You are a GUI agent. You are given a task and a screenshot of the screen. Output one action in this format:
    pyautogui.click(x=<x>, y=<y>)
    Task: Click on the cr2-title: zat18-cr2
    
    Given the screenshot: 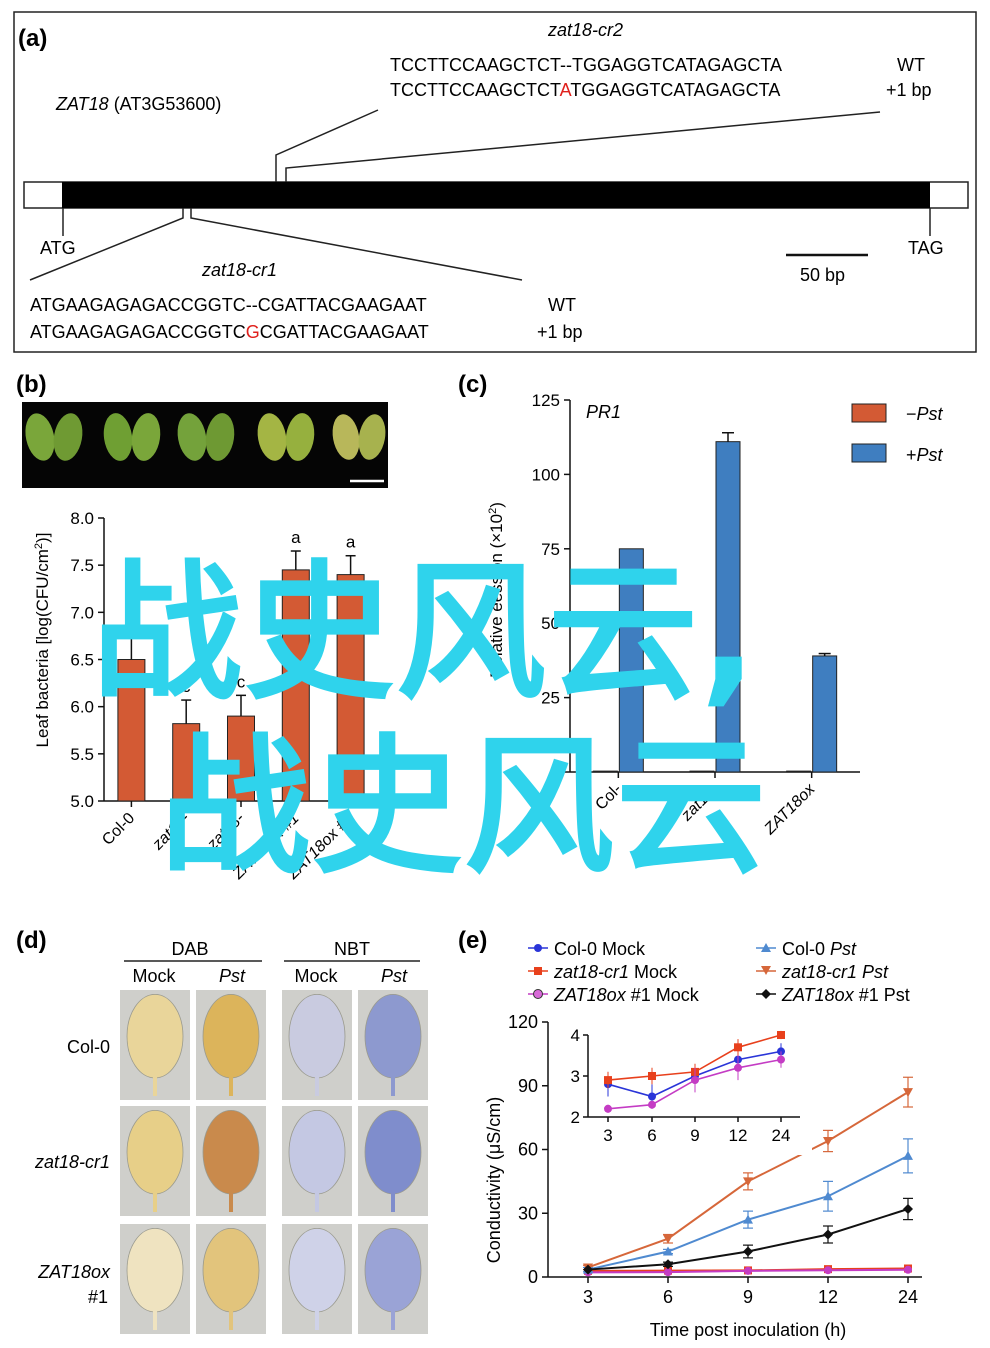 What is the action you would take?
    pyautogui.click(x=585, y=30)
    